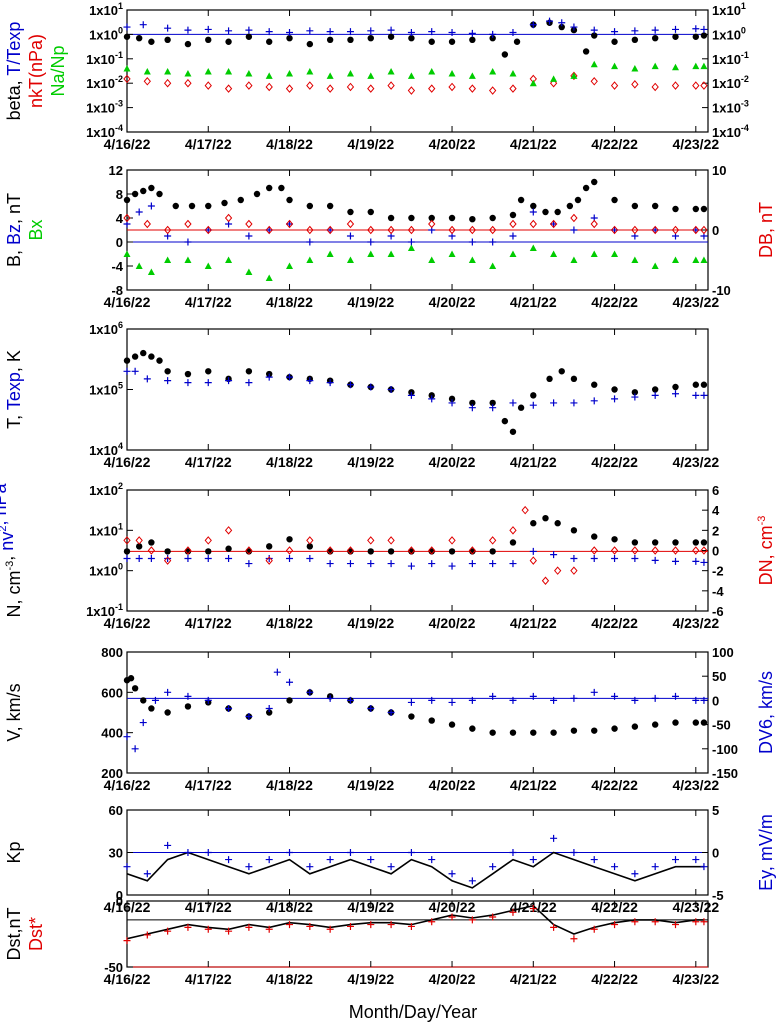 The width and height of the screenshot is (783, 1024). Describe the element at coordinates (112, 733) in the screenshot. I see `y-tick-label: 400` at that location.